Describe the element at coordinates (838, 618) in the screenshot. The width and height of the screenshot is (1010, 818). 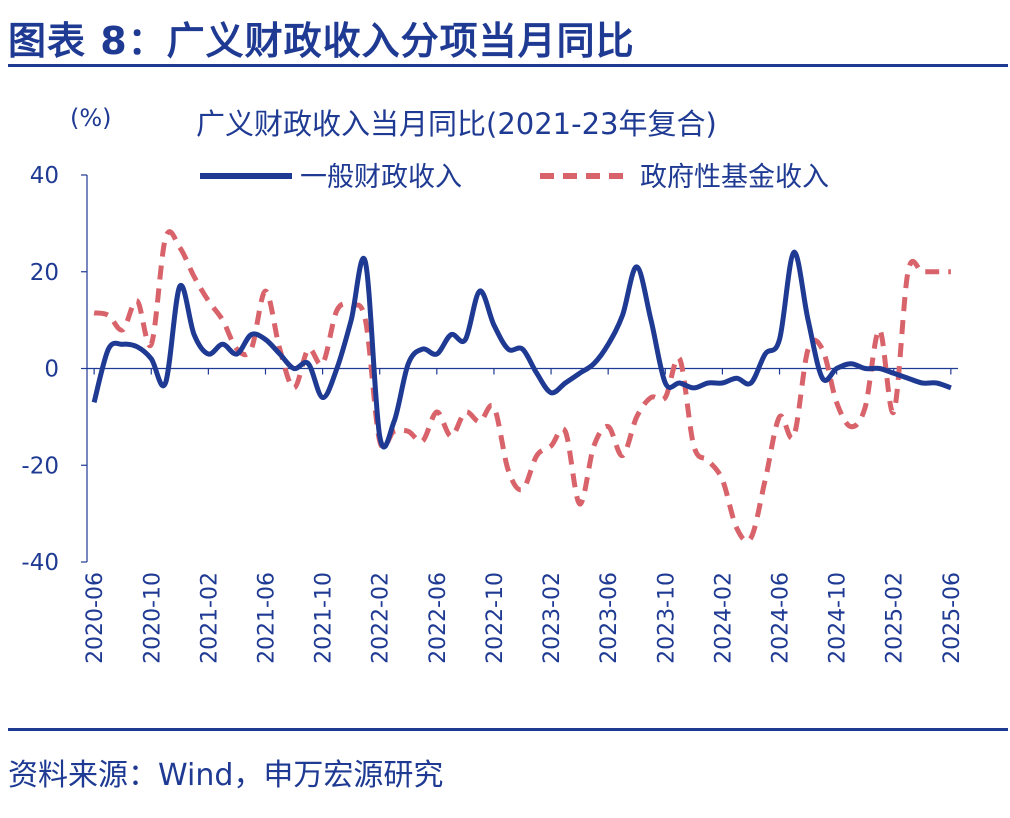
I see `x-tick-label: 2024-10` at that location.